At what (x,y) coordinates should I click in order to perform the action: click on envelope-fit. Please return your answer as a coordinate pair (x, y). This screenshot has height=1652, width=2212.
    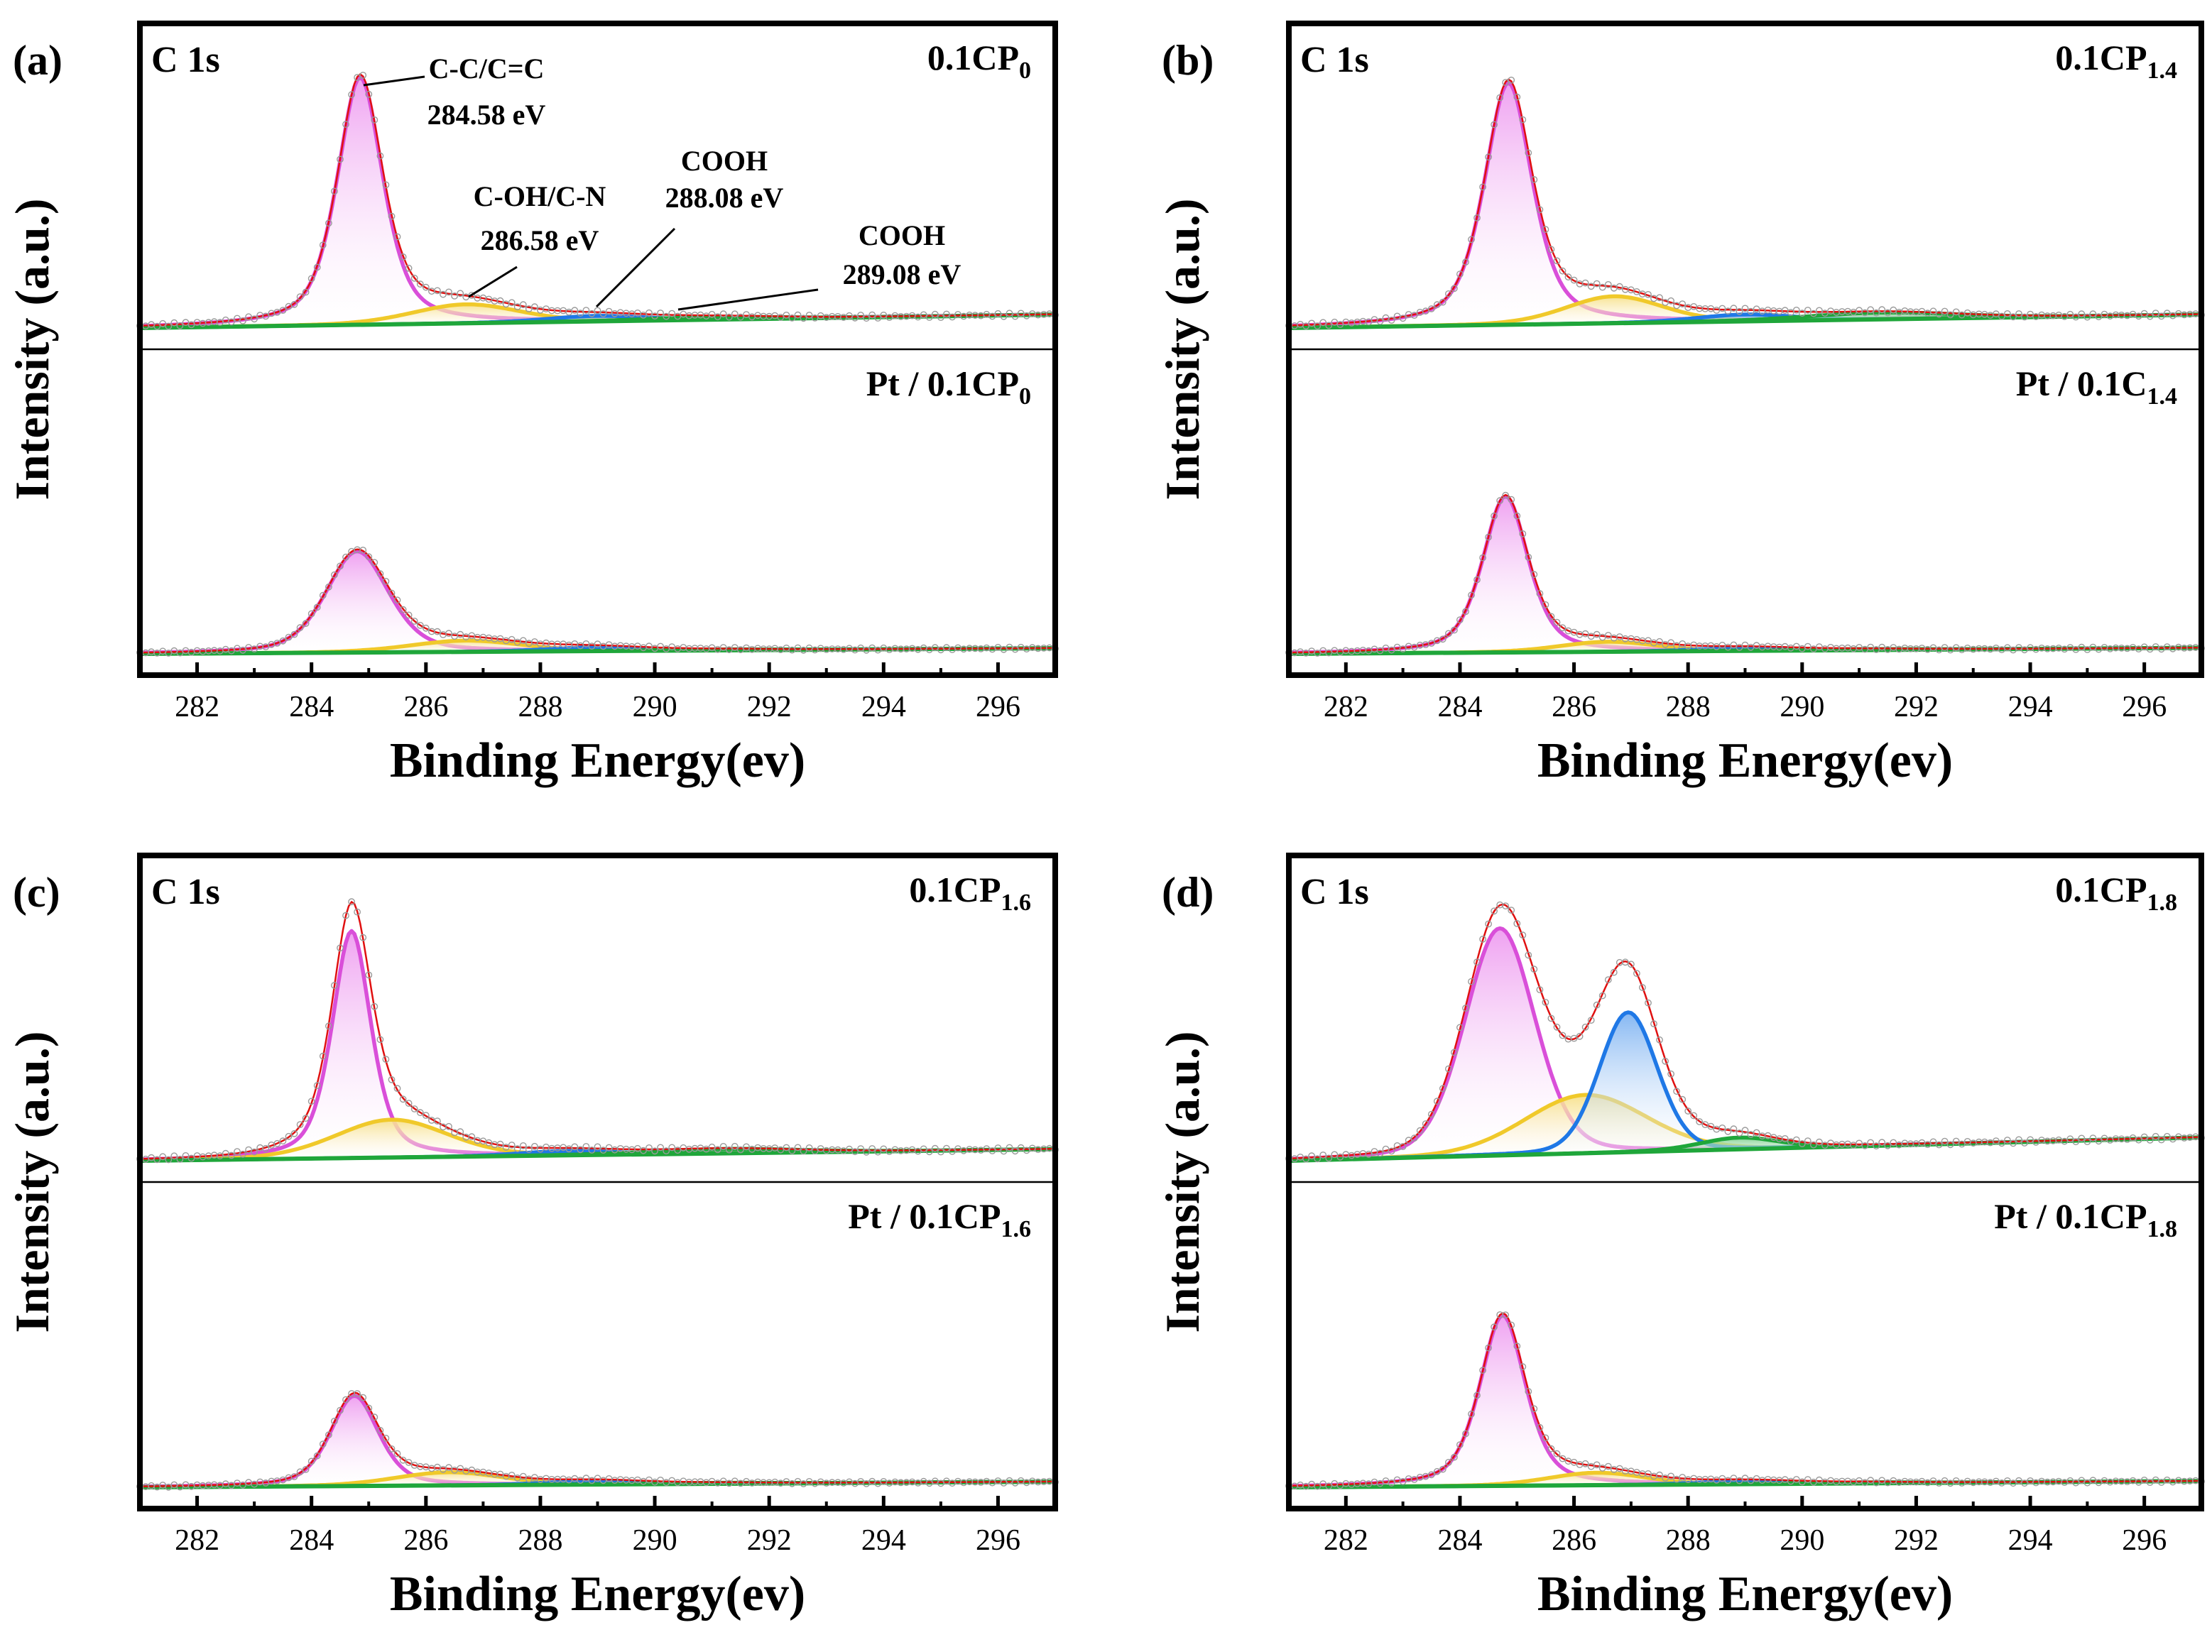
    Looking at the image, I should click on (1745, 1031).